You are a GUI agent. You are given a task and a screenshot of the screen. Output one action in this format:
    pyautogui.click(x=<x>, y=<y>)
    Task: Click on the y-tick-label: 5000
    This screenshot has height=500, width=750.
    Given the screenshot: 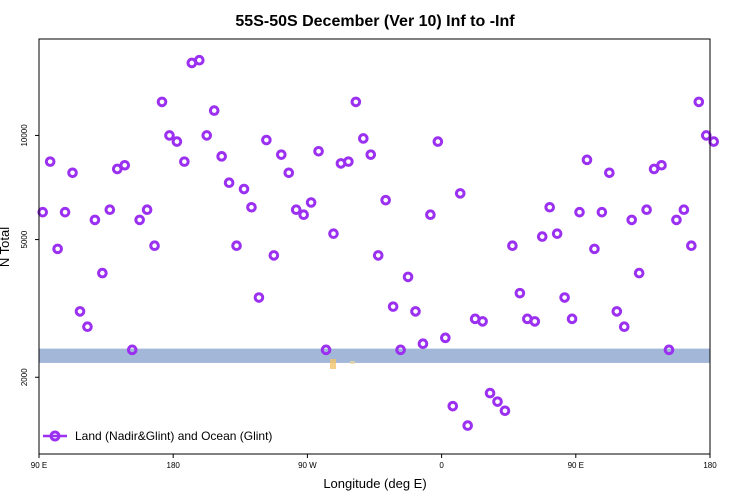 What is the action you would take?
    pyautogui.click(x=24, y=239)
    